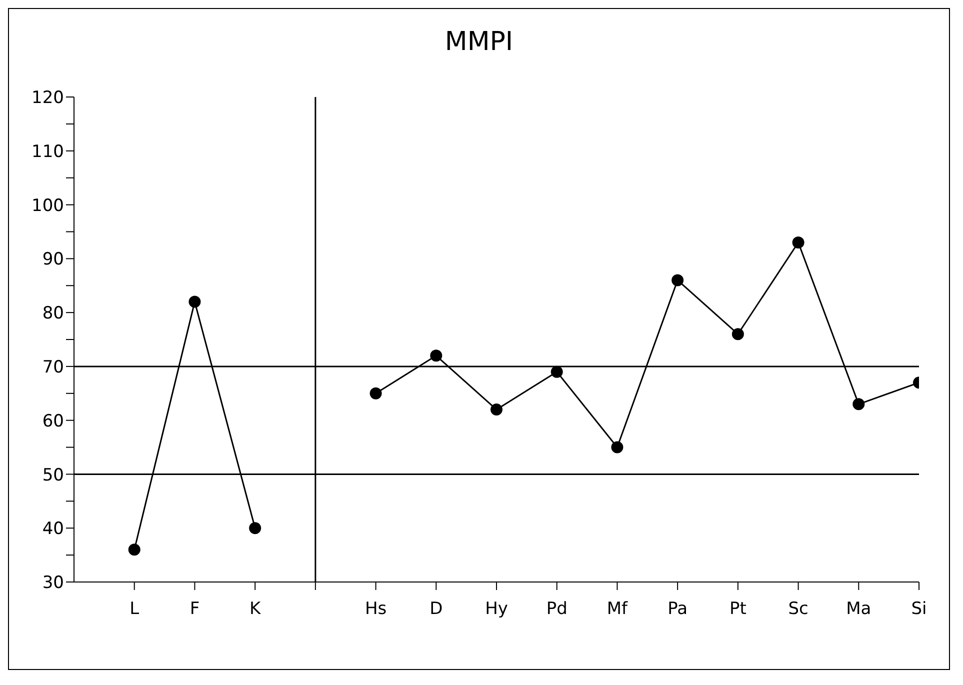  I want to click on x-tick-label: Si, so click(919, 609).